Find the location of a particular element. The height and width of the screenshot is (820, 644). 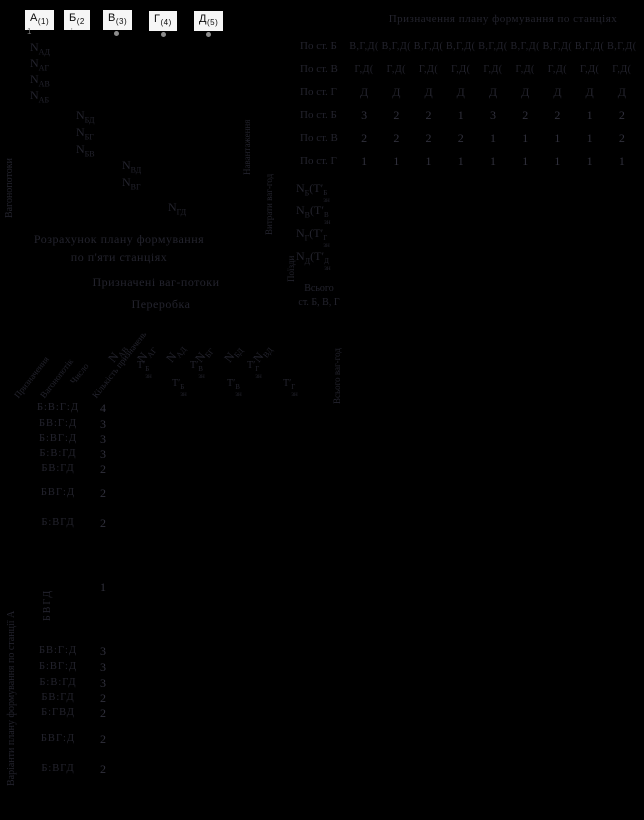

flow-label: NГД is located at coordinates (177, 208).